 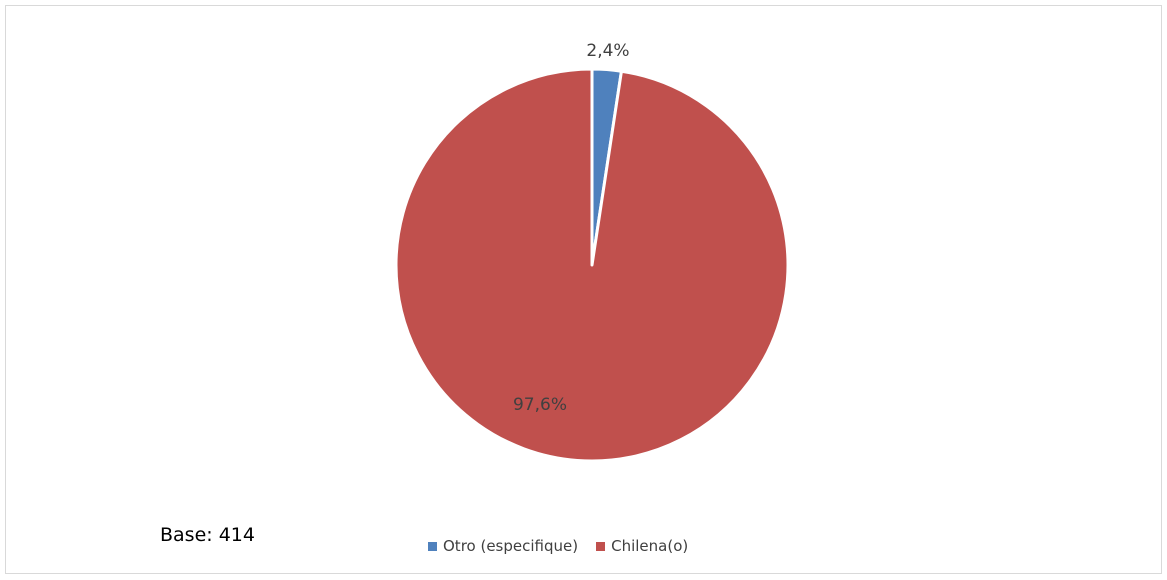 I want to click on legend-item-chilena: Chilena(o), so click(x=642, y=546).